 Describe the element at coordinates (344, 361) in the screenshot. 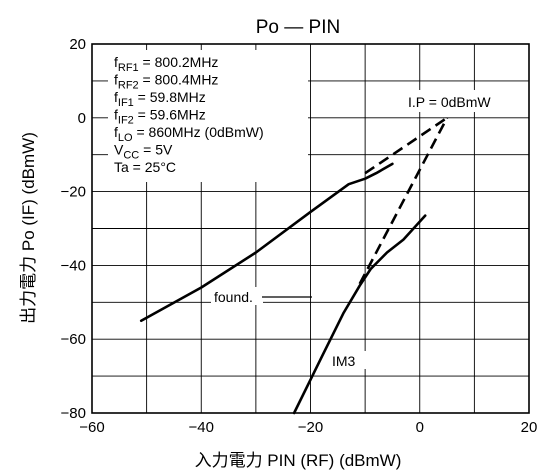

I see `im3-label: IM3` at that location.